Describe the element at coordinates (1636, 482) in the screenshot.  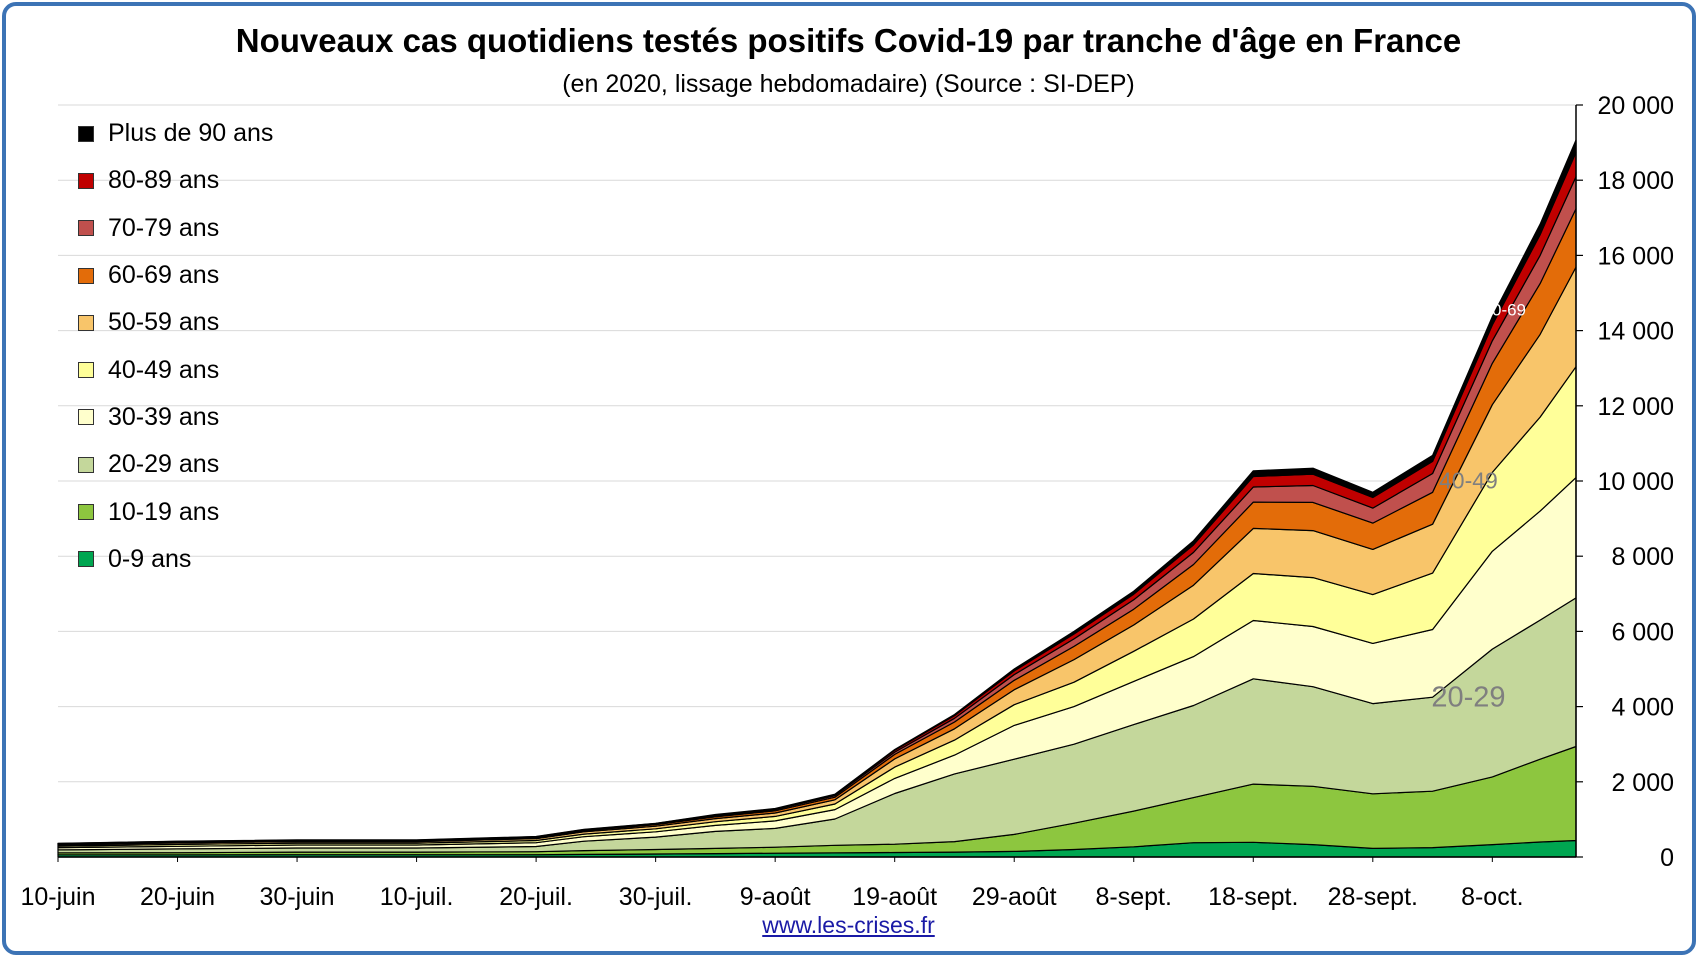
I see `y-tick-label: 10 000` at that location.